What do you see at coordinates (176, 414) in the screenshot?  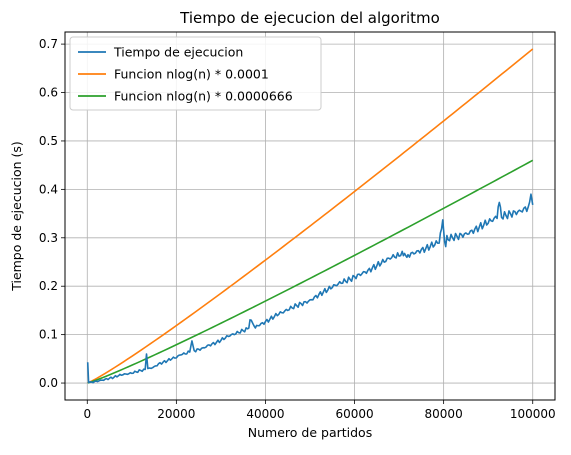 I see `x-tick-label: 20000` at bounding box center [176, 414].